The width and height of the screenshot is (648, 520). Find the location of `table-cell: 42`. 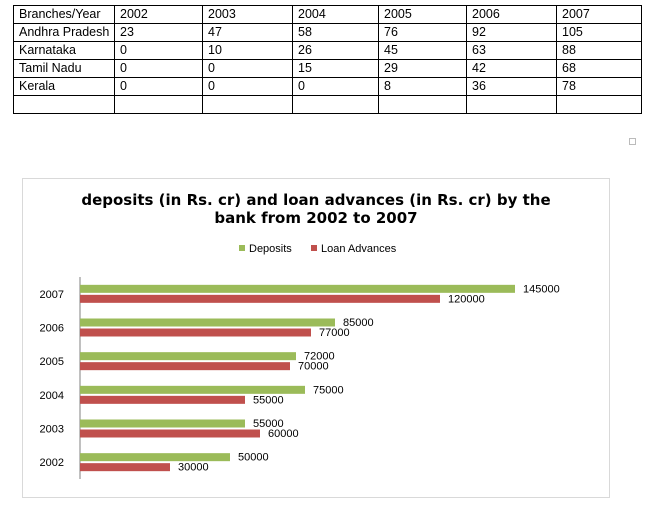

table-cell: 42 is located at coordinates (511, 68).